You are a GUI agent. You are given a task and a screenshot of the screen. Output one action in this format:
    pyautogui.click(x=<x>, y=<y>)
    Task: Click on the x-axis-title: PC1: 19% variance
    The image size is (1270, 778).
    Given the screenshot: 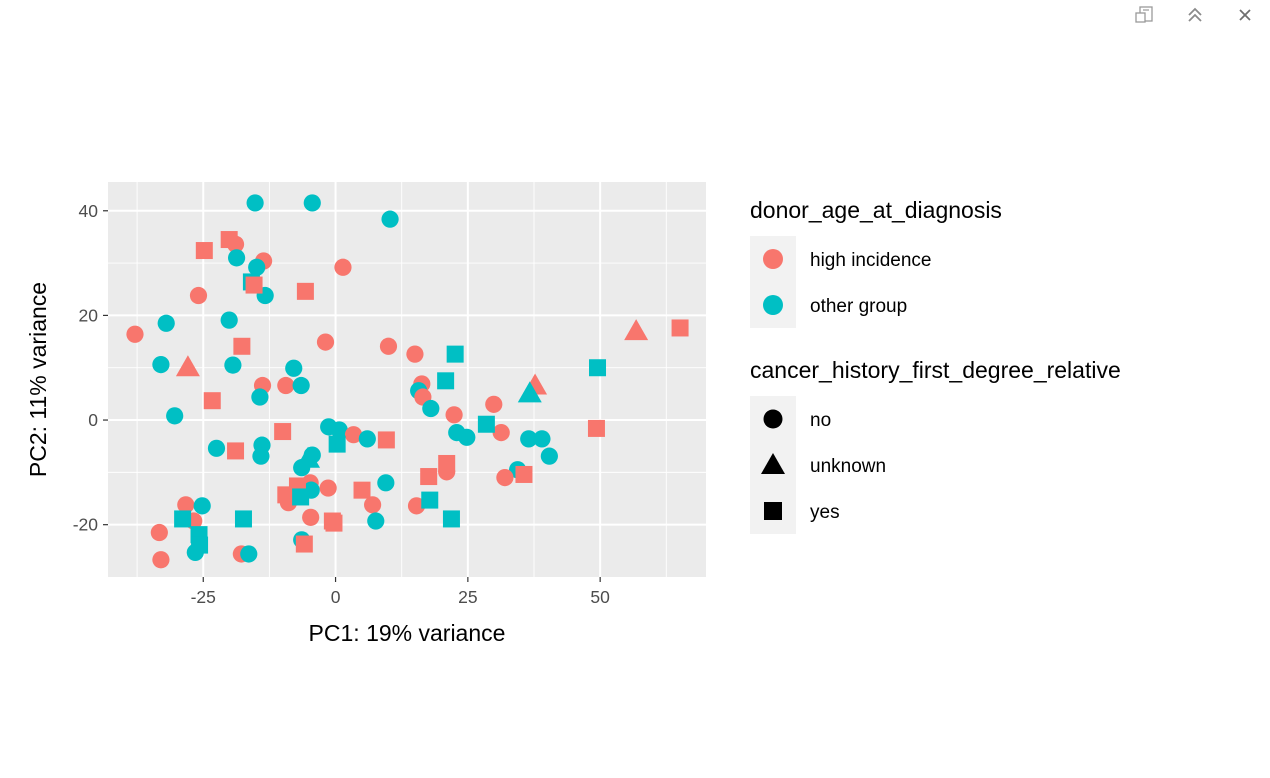 What is the action you would take?
    pyautogui.click(x=407, y=633)
    